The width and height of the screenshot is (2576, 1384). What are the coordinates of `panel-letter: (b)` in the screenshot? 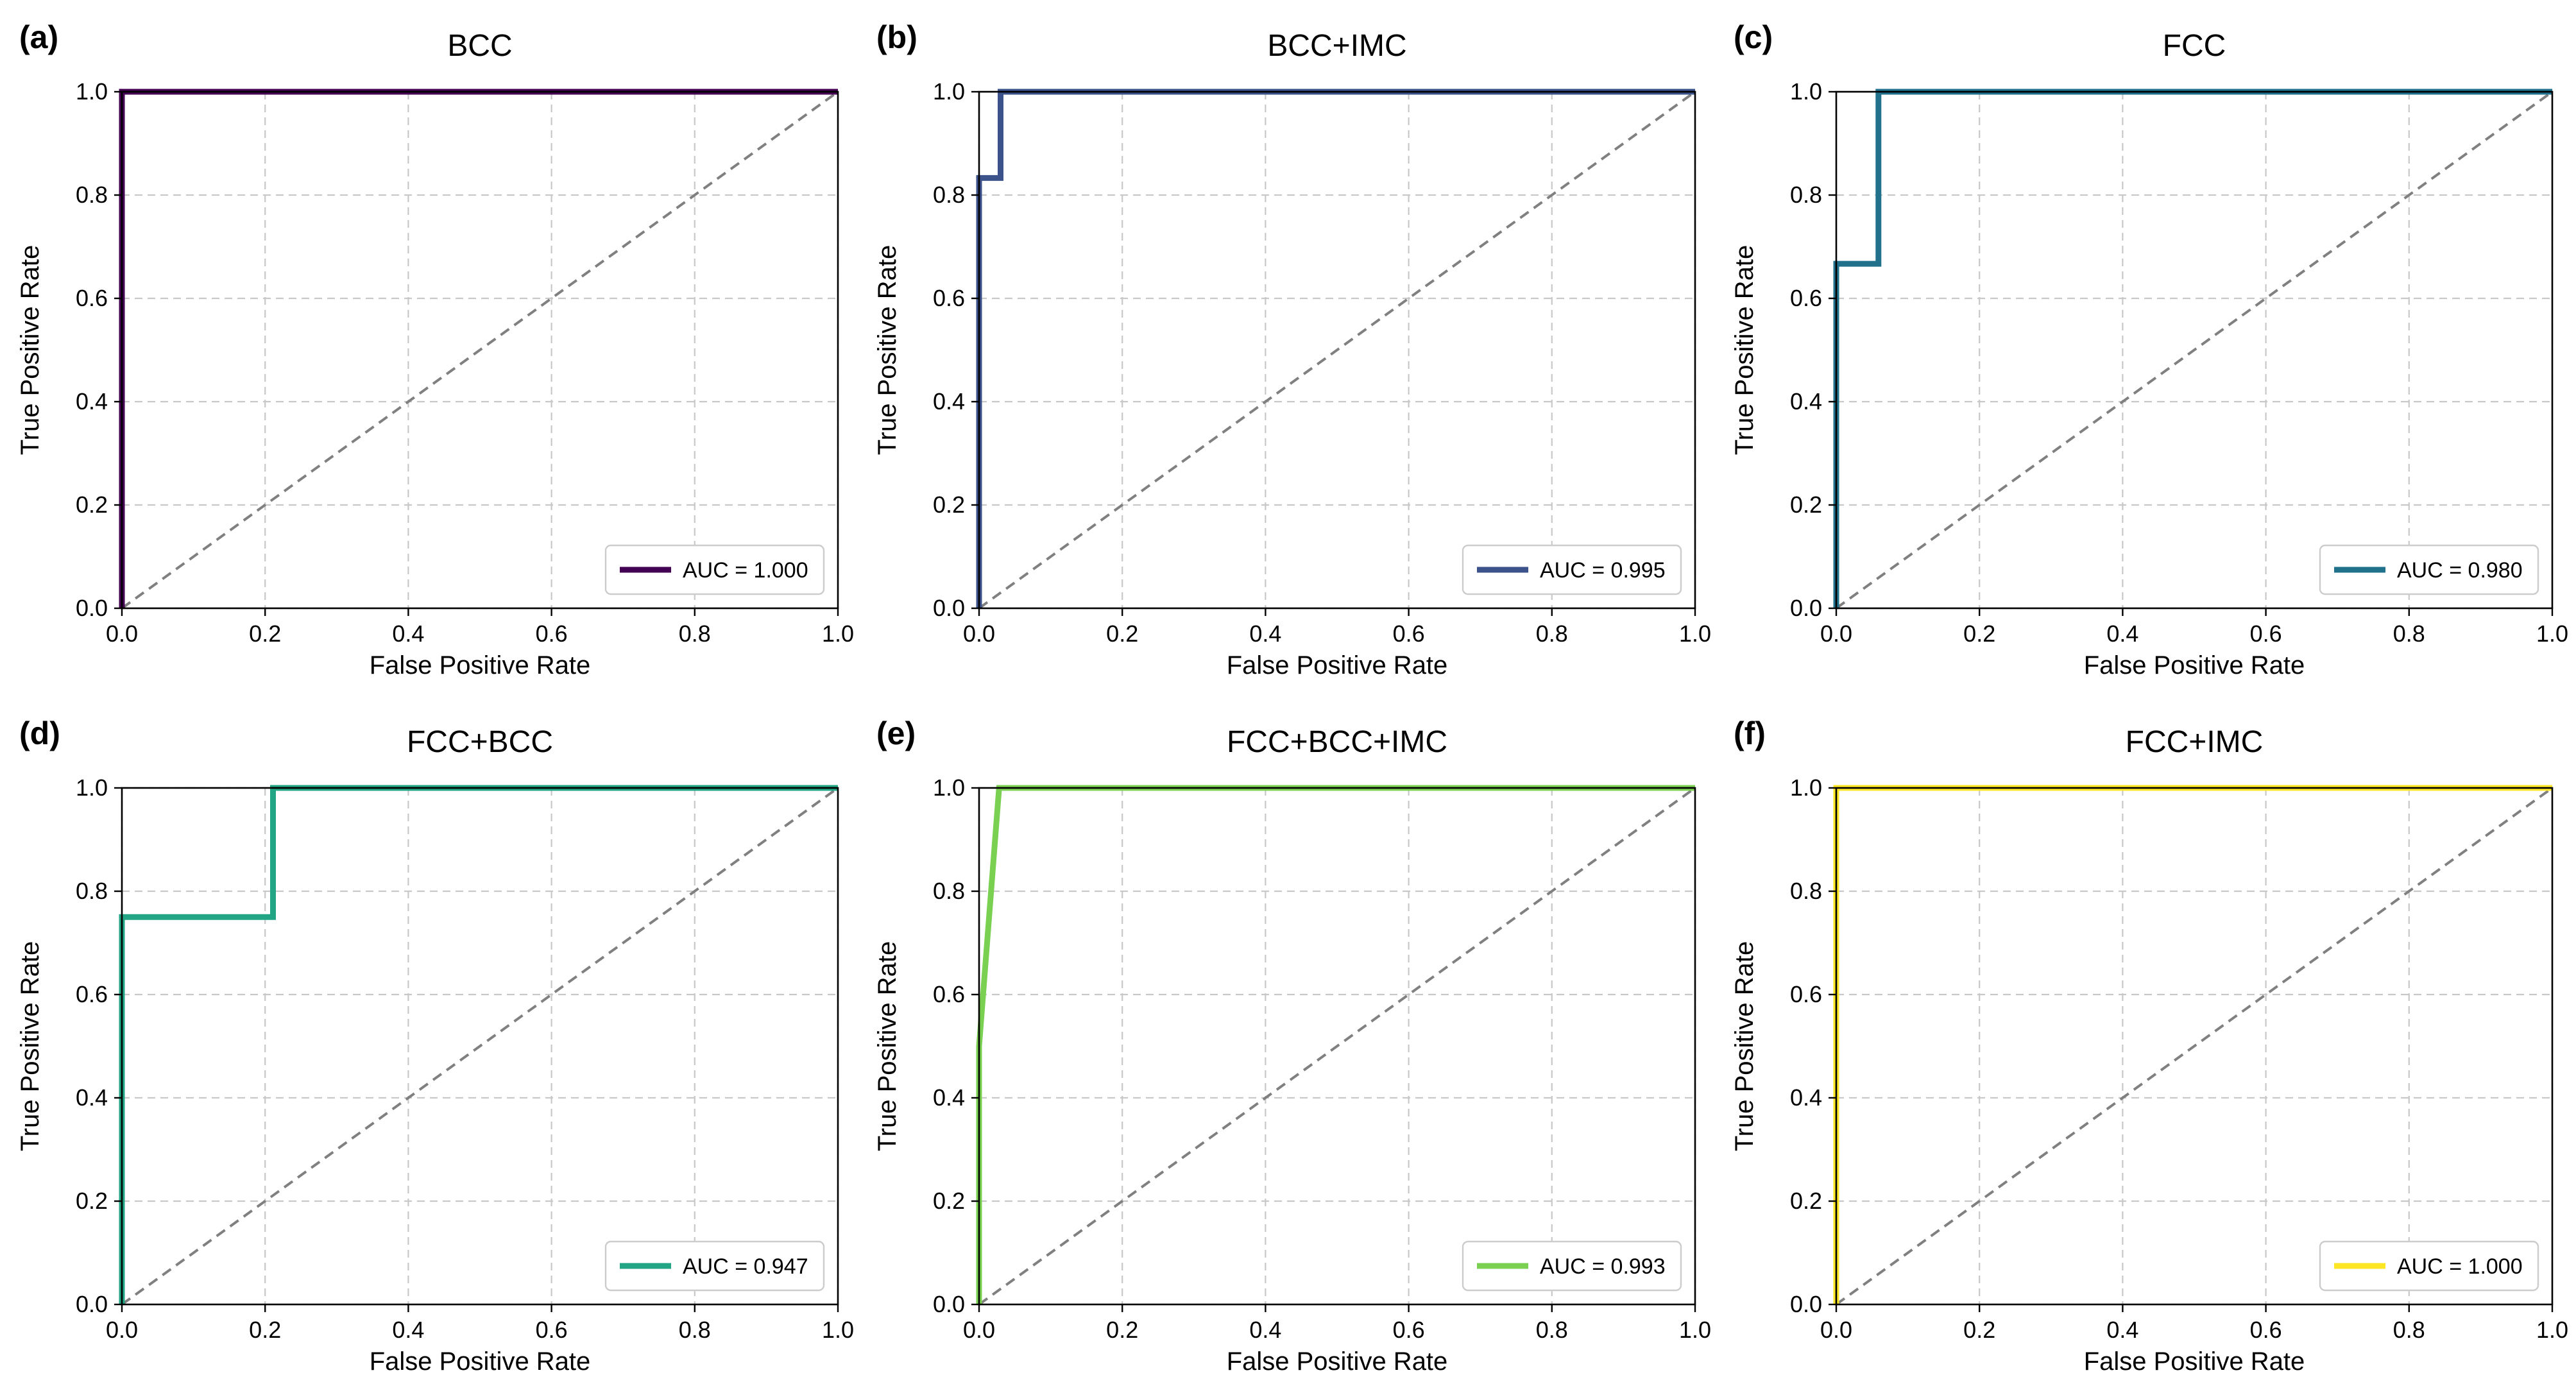 It's located at (896, 37).